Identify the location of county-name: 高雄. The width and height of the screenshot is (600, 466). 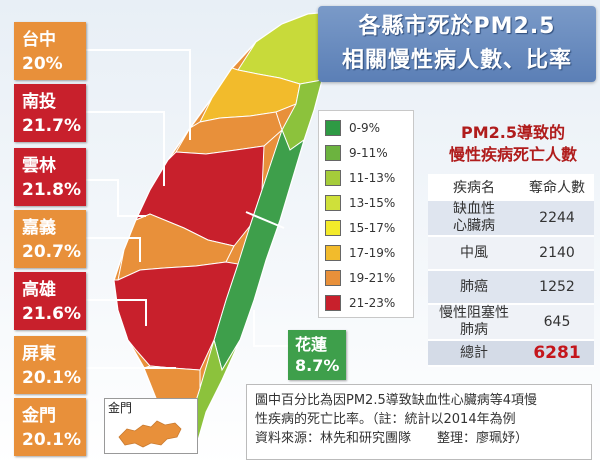
(39, 290).